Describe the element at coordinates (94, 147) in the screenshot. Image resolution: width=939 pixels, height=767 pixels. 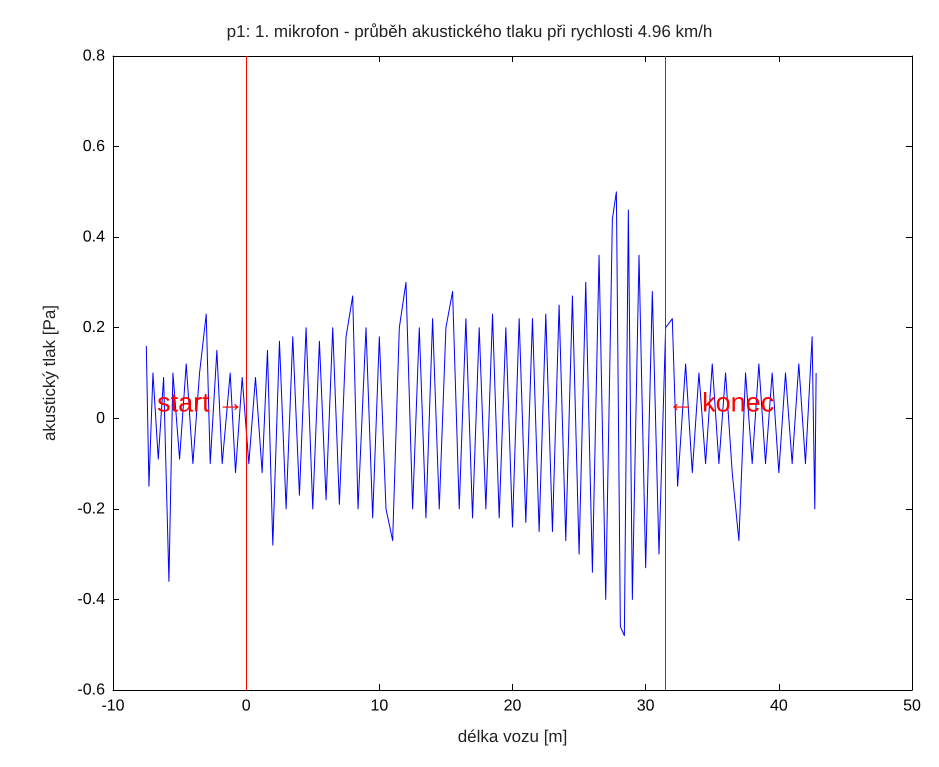
I see `y-tick-label: 0.6` at that location.